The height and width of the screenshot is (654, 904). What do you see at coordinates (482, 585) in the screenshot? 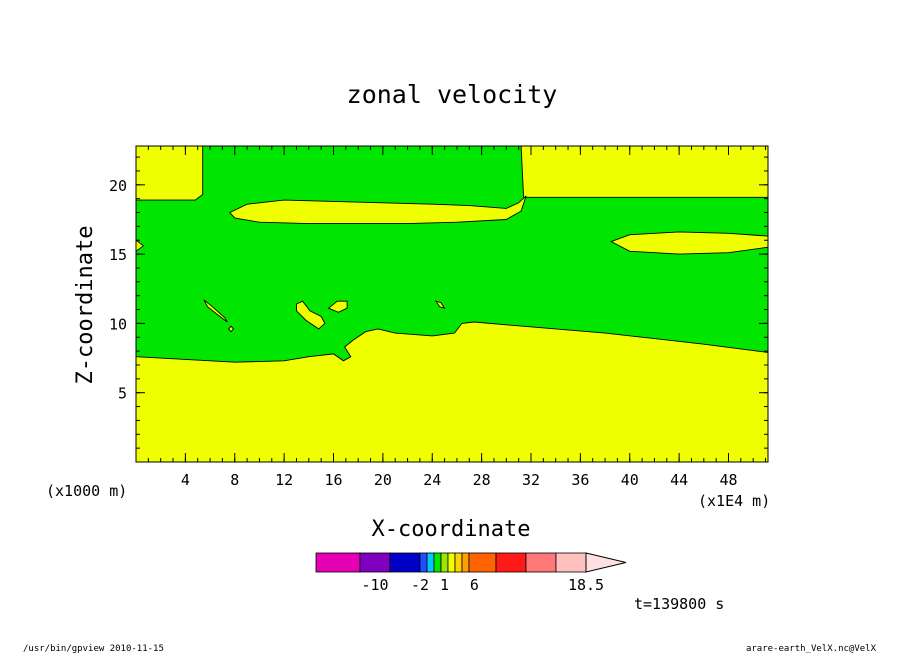
I see `colorbar-labels: -10 -2 1 6 18.5` at bounding box center [482, 585].